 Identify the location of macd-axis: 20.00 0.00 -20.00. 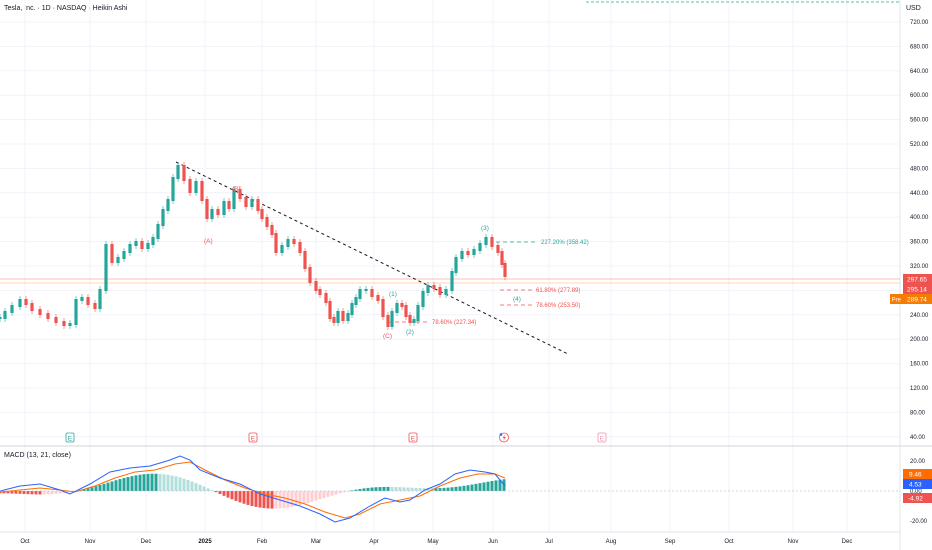
(919, 492).